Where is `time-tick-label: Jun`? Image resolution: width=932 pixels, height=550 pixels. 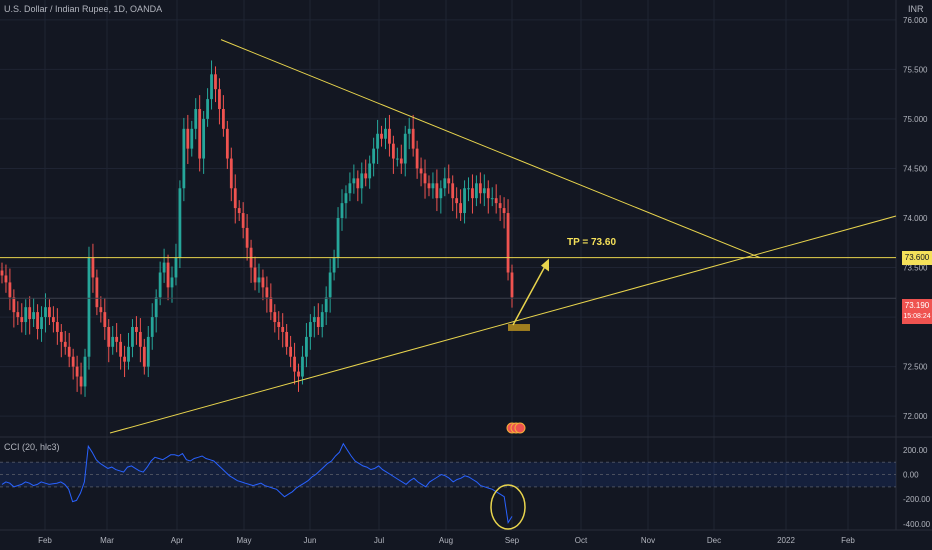
time-tick-label: Jun is located at coordinates (310, 540).